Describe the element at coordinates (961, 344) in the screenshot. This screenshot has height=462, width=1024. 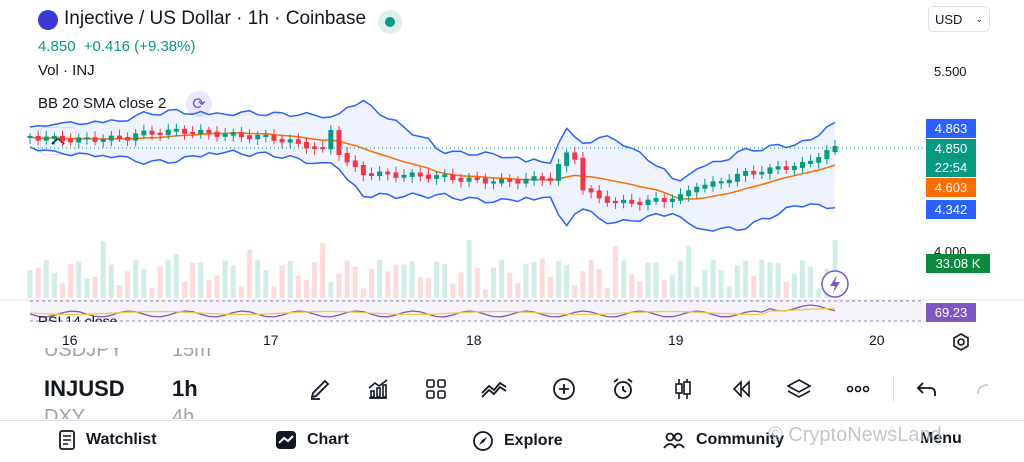
I see `chart-settings-icon` at that location.